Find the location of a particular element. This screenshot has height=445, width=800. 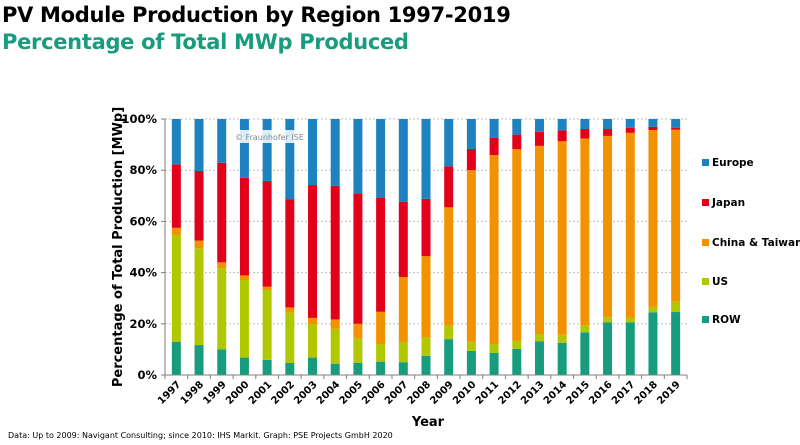

bar-row-2017 is located at coordinates (630, 348).